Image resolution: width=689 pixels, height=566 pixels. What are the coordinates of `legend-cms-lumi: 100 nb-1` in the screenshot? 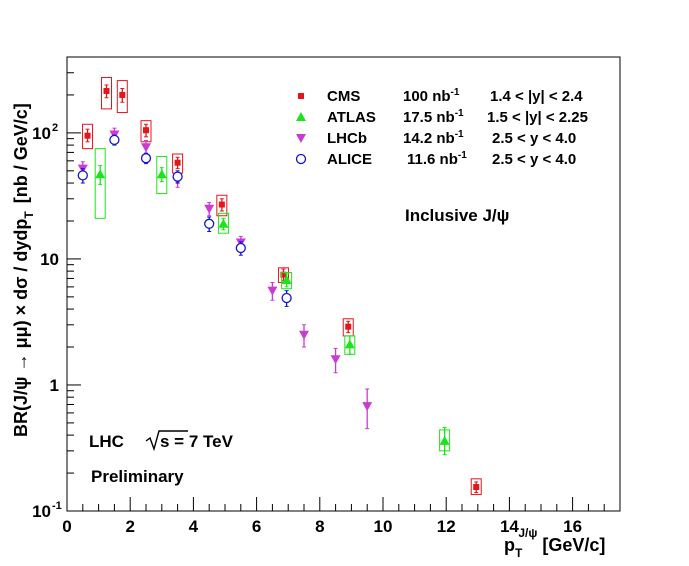 It's located at (431, 96).